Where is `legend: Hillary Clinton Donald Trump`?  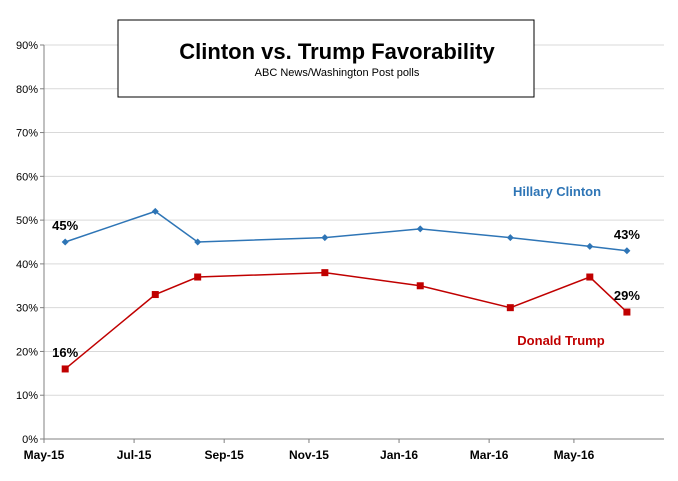 legend: Hillary Clinton Donald Trump is located at coordinates (559, 266).